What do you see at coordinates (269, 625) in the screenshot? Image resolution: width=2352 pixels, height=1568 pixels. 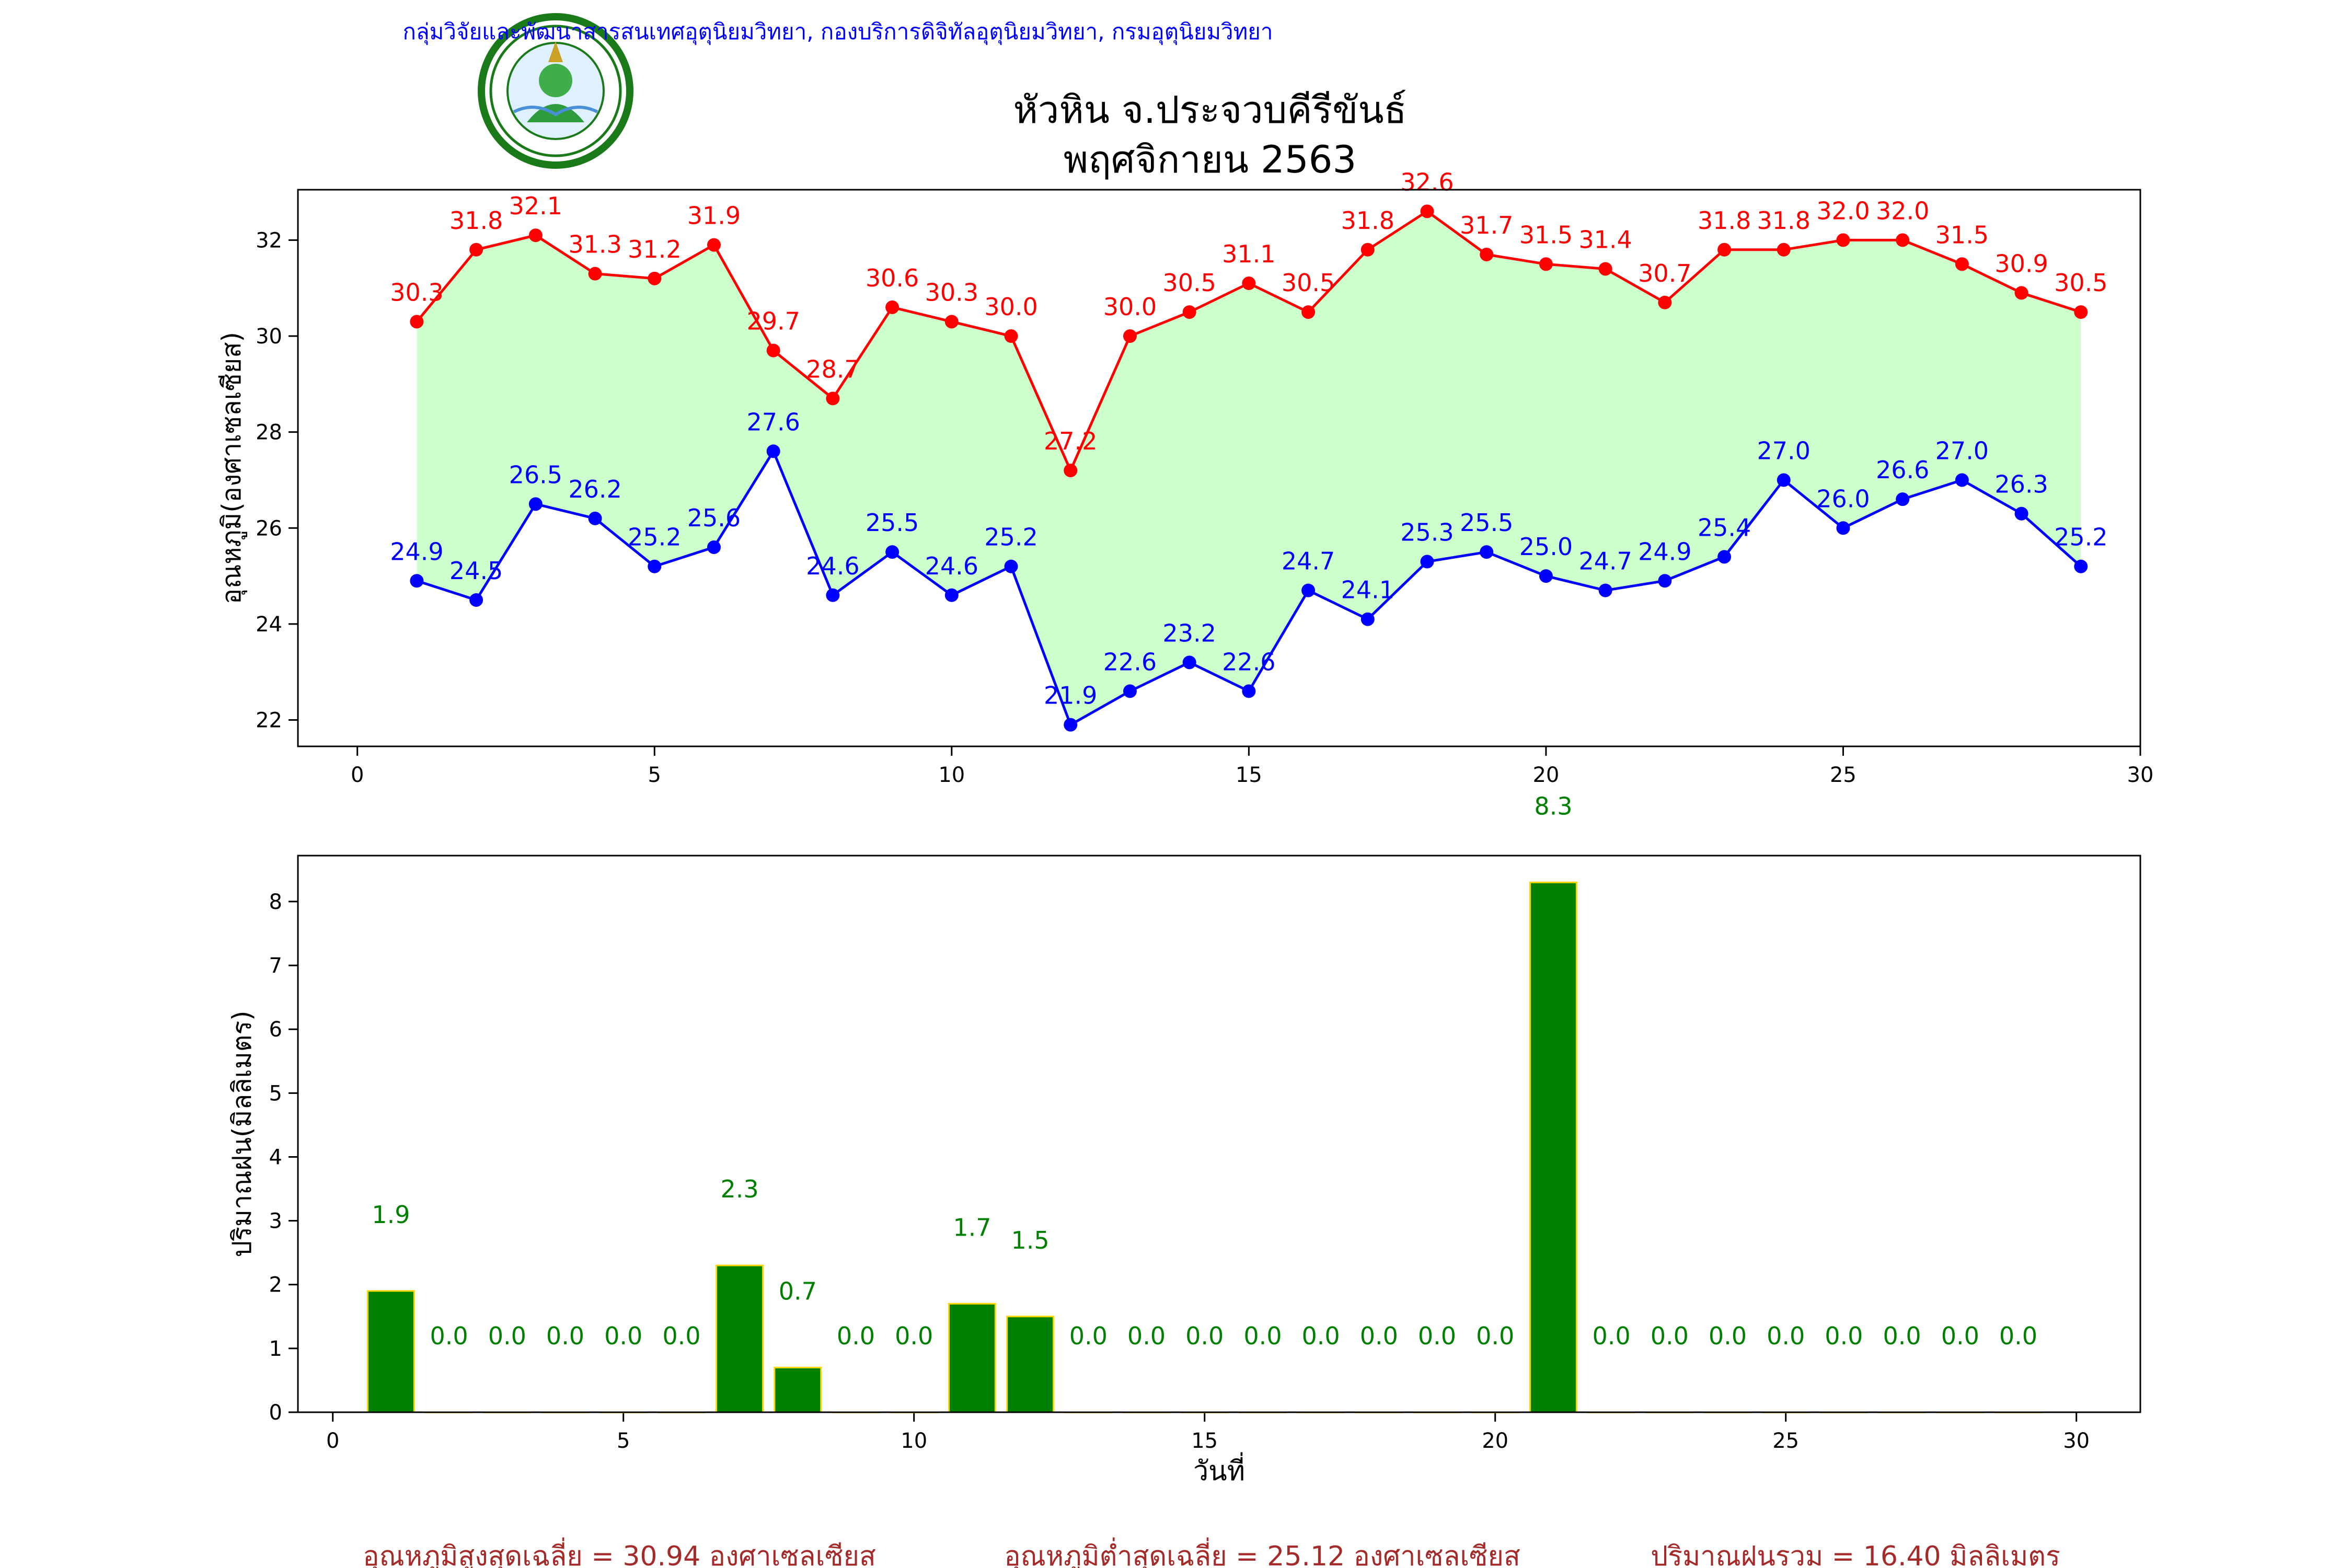 I see `temperature-y-tick-label: 24` at bounding box center [269, 625].